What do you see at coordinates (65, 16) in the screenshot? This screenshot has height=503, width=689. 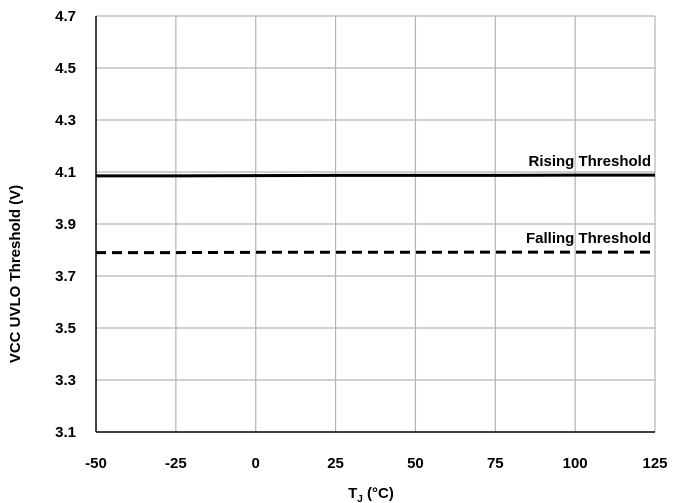 I see `y-tick-label: 4.7` at bounding box center [65, 16].